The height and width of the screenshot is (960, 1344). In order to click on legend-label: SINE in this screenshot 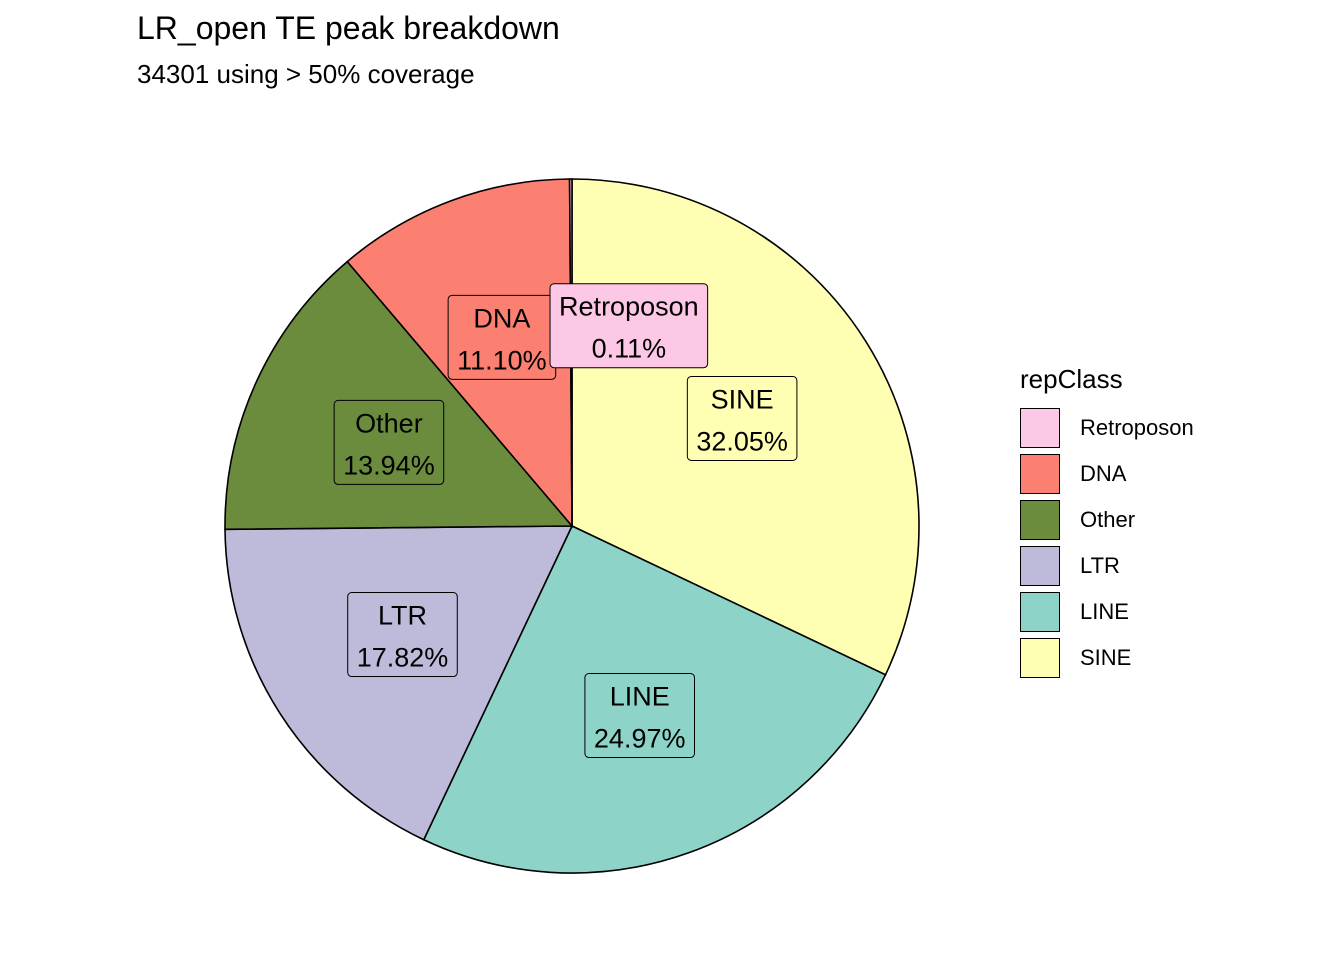, I will do `click(1106, 657)`.